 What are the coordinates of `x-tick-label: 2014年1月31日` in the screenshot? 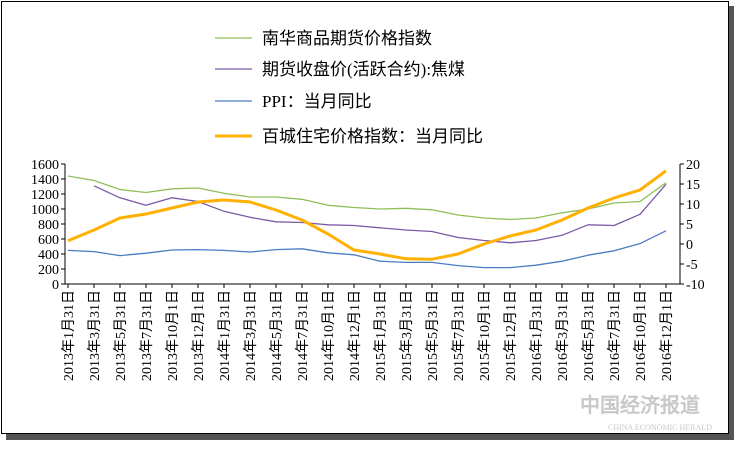 It's located at (225, 335).